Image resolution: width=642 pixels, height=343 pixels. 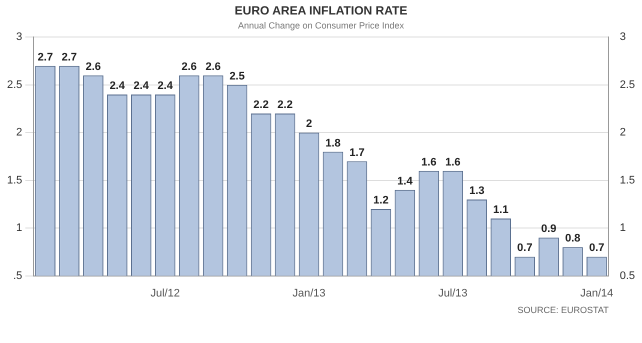 What do you see at coordinates (548, 229) in the screenshot?
I see `data-label: 0.9` at bounding box center [548, 229].